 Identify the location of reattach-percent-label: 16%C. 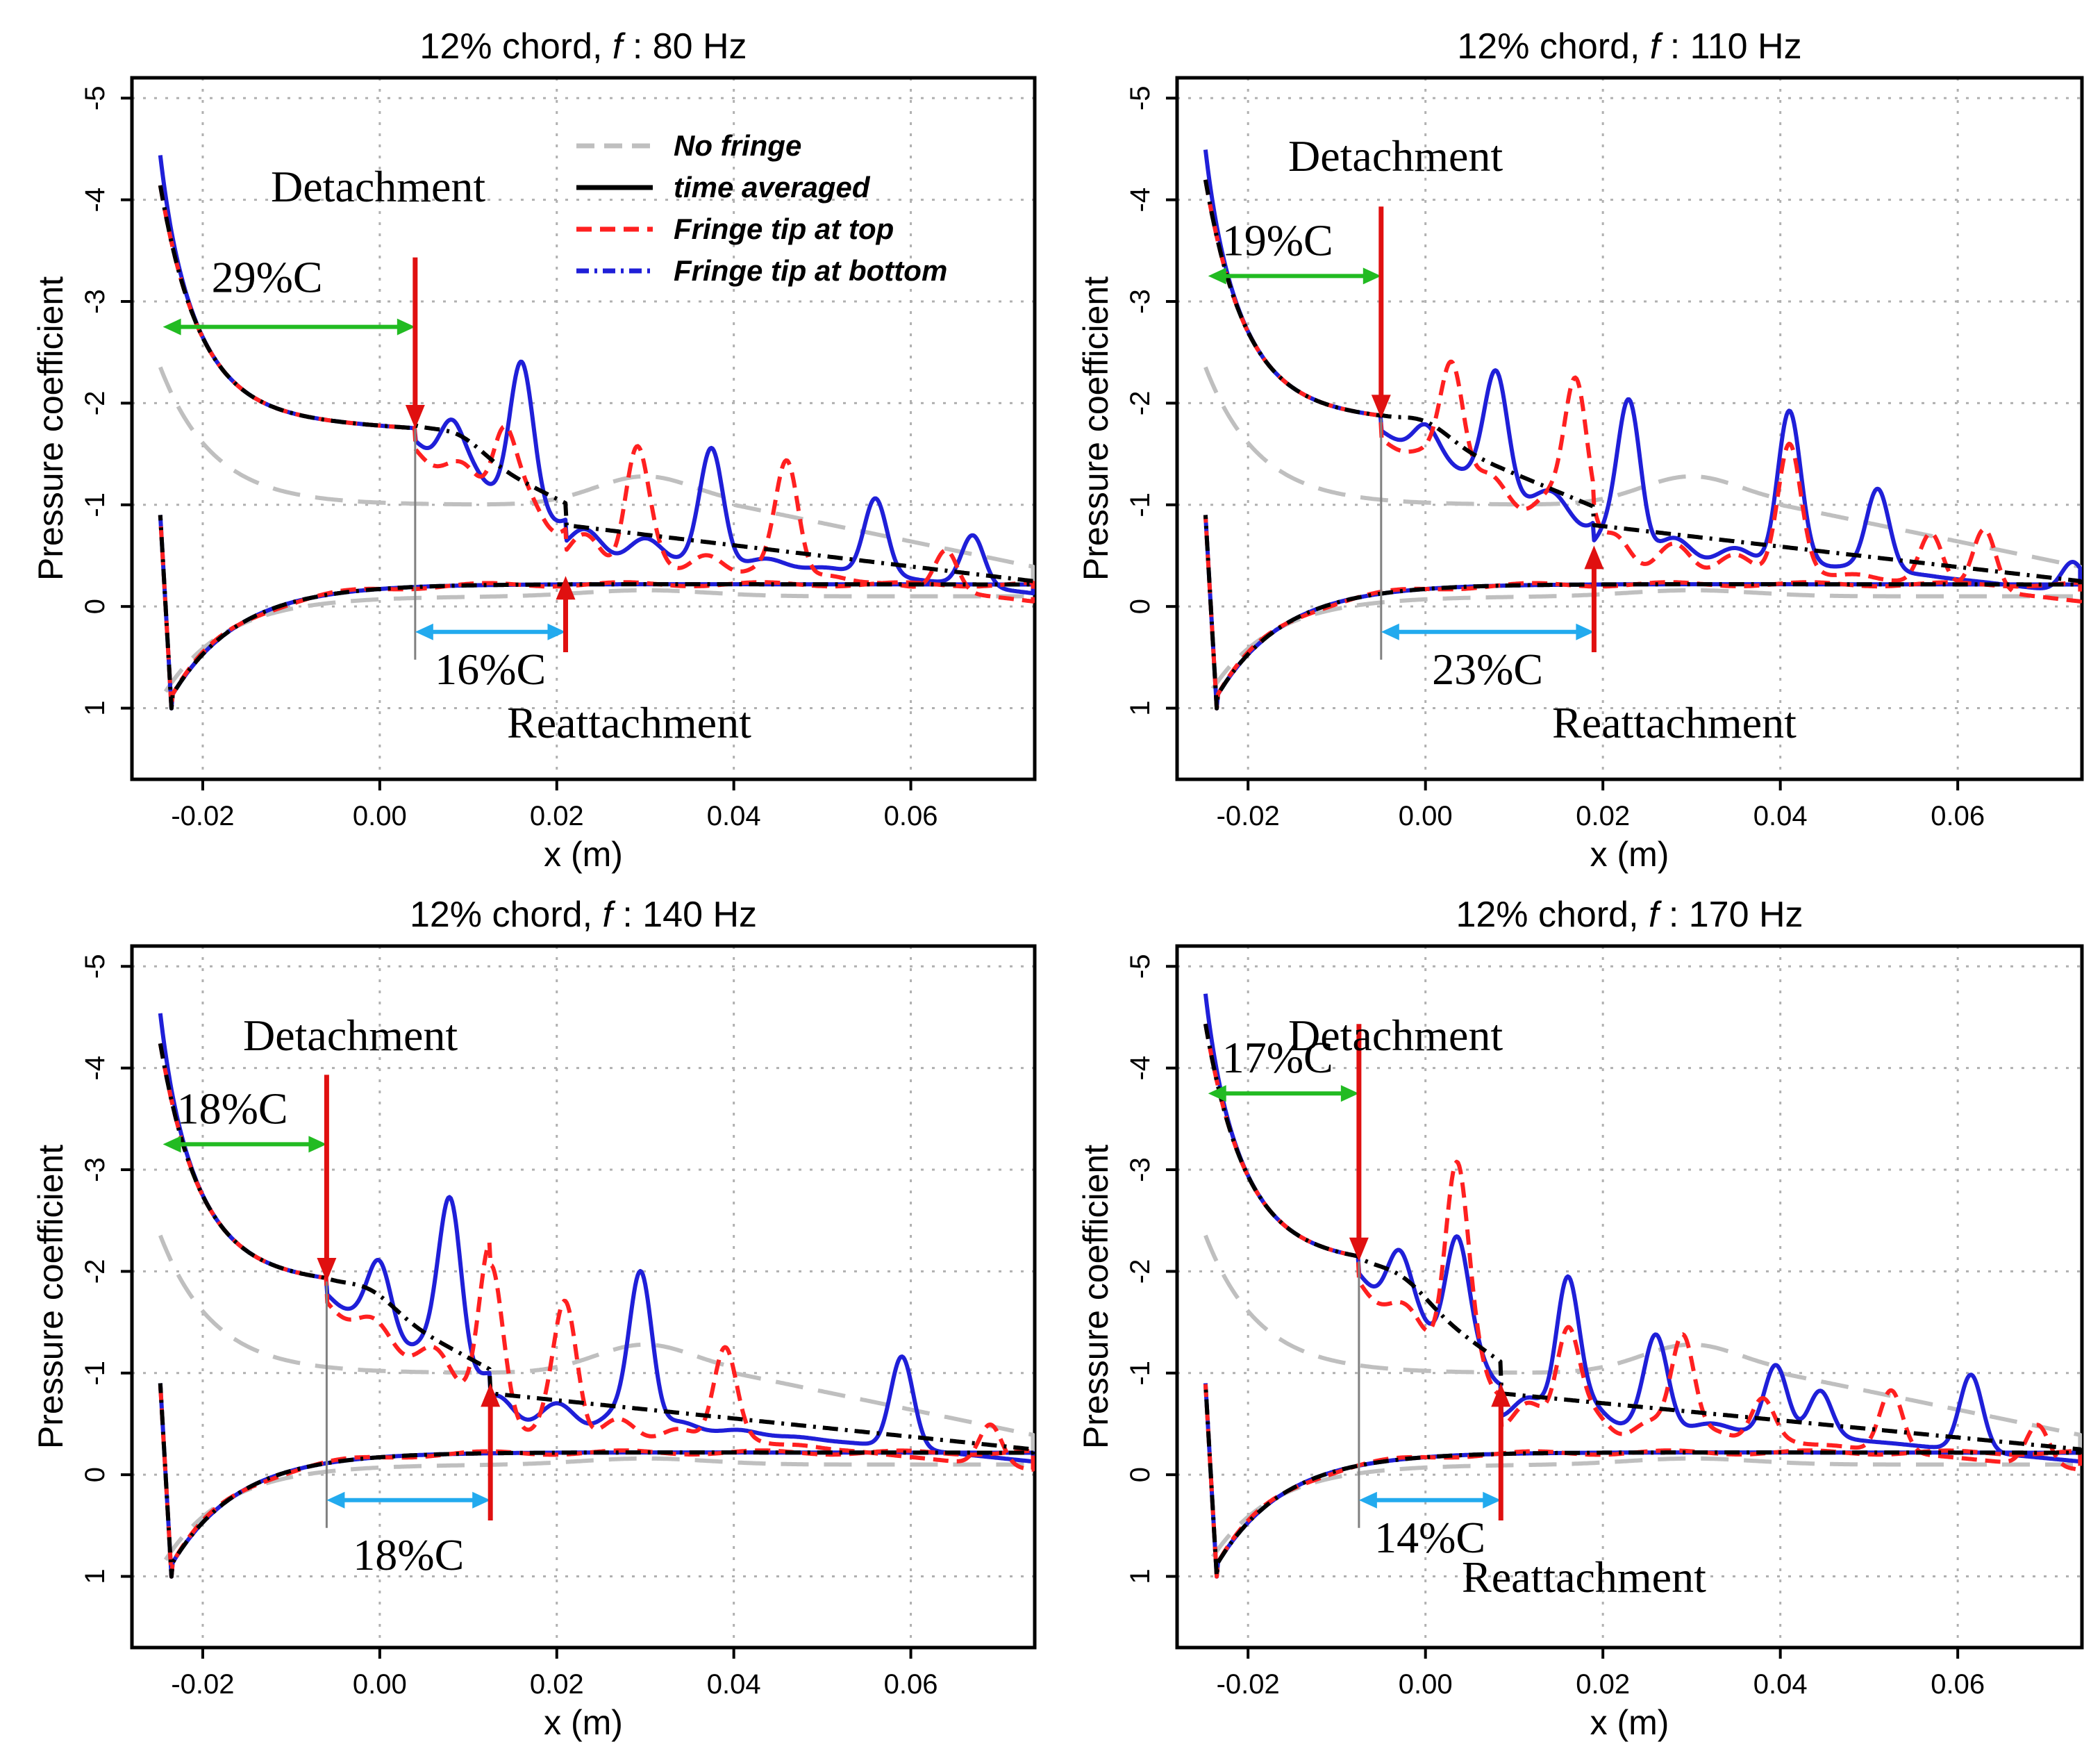
(490, 669).